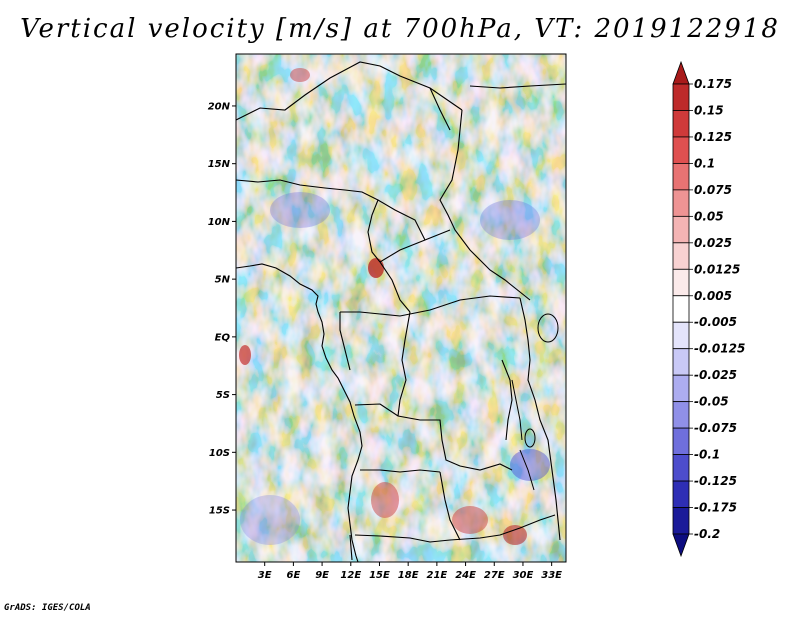  I want to click on colorbar-label: -0.025, so click(715, 375).